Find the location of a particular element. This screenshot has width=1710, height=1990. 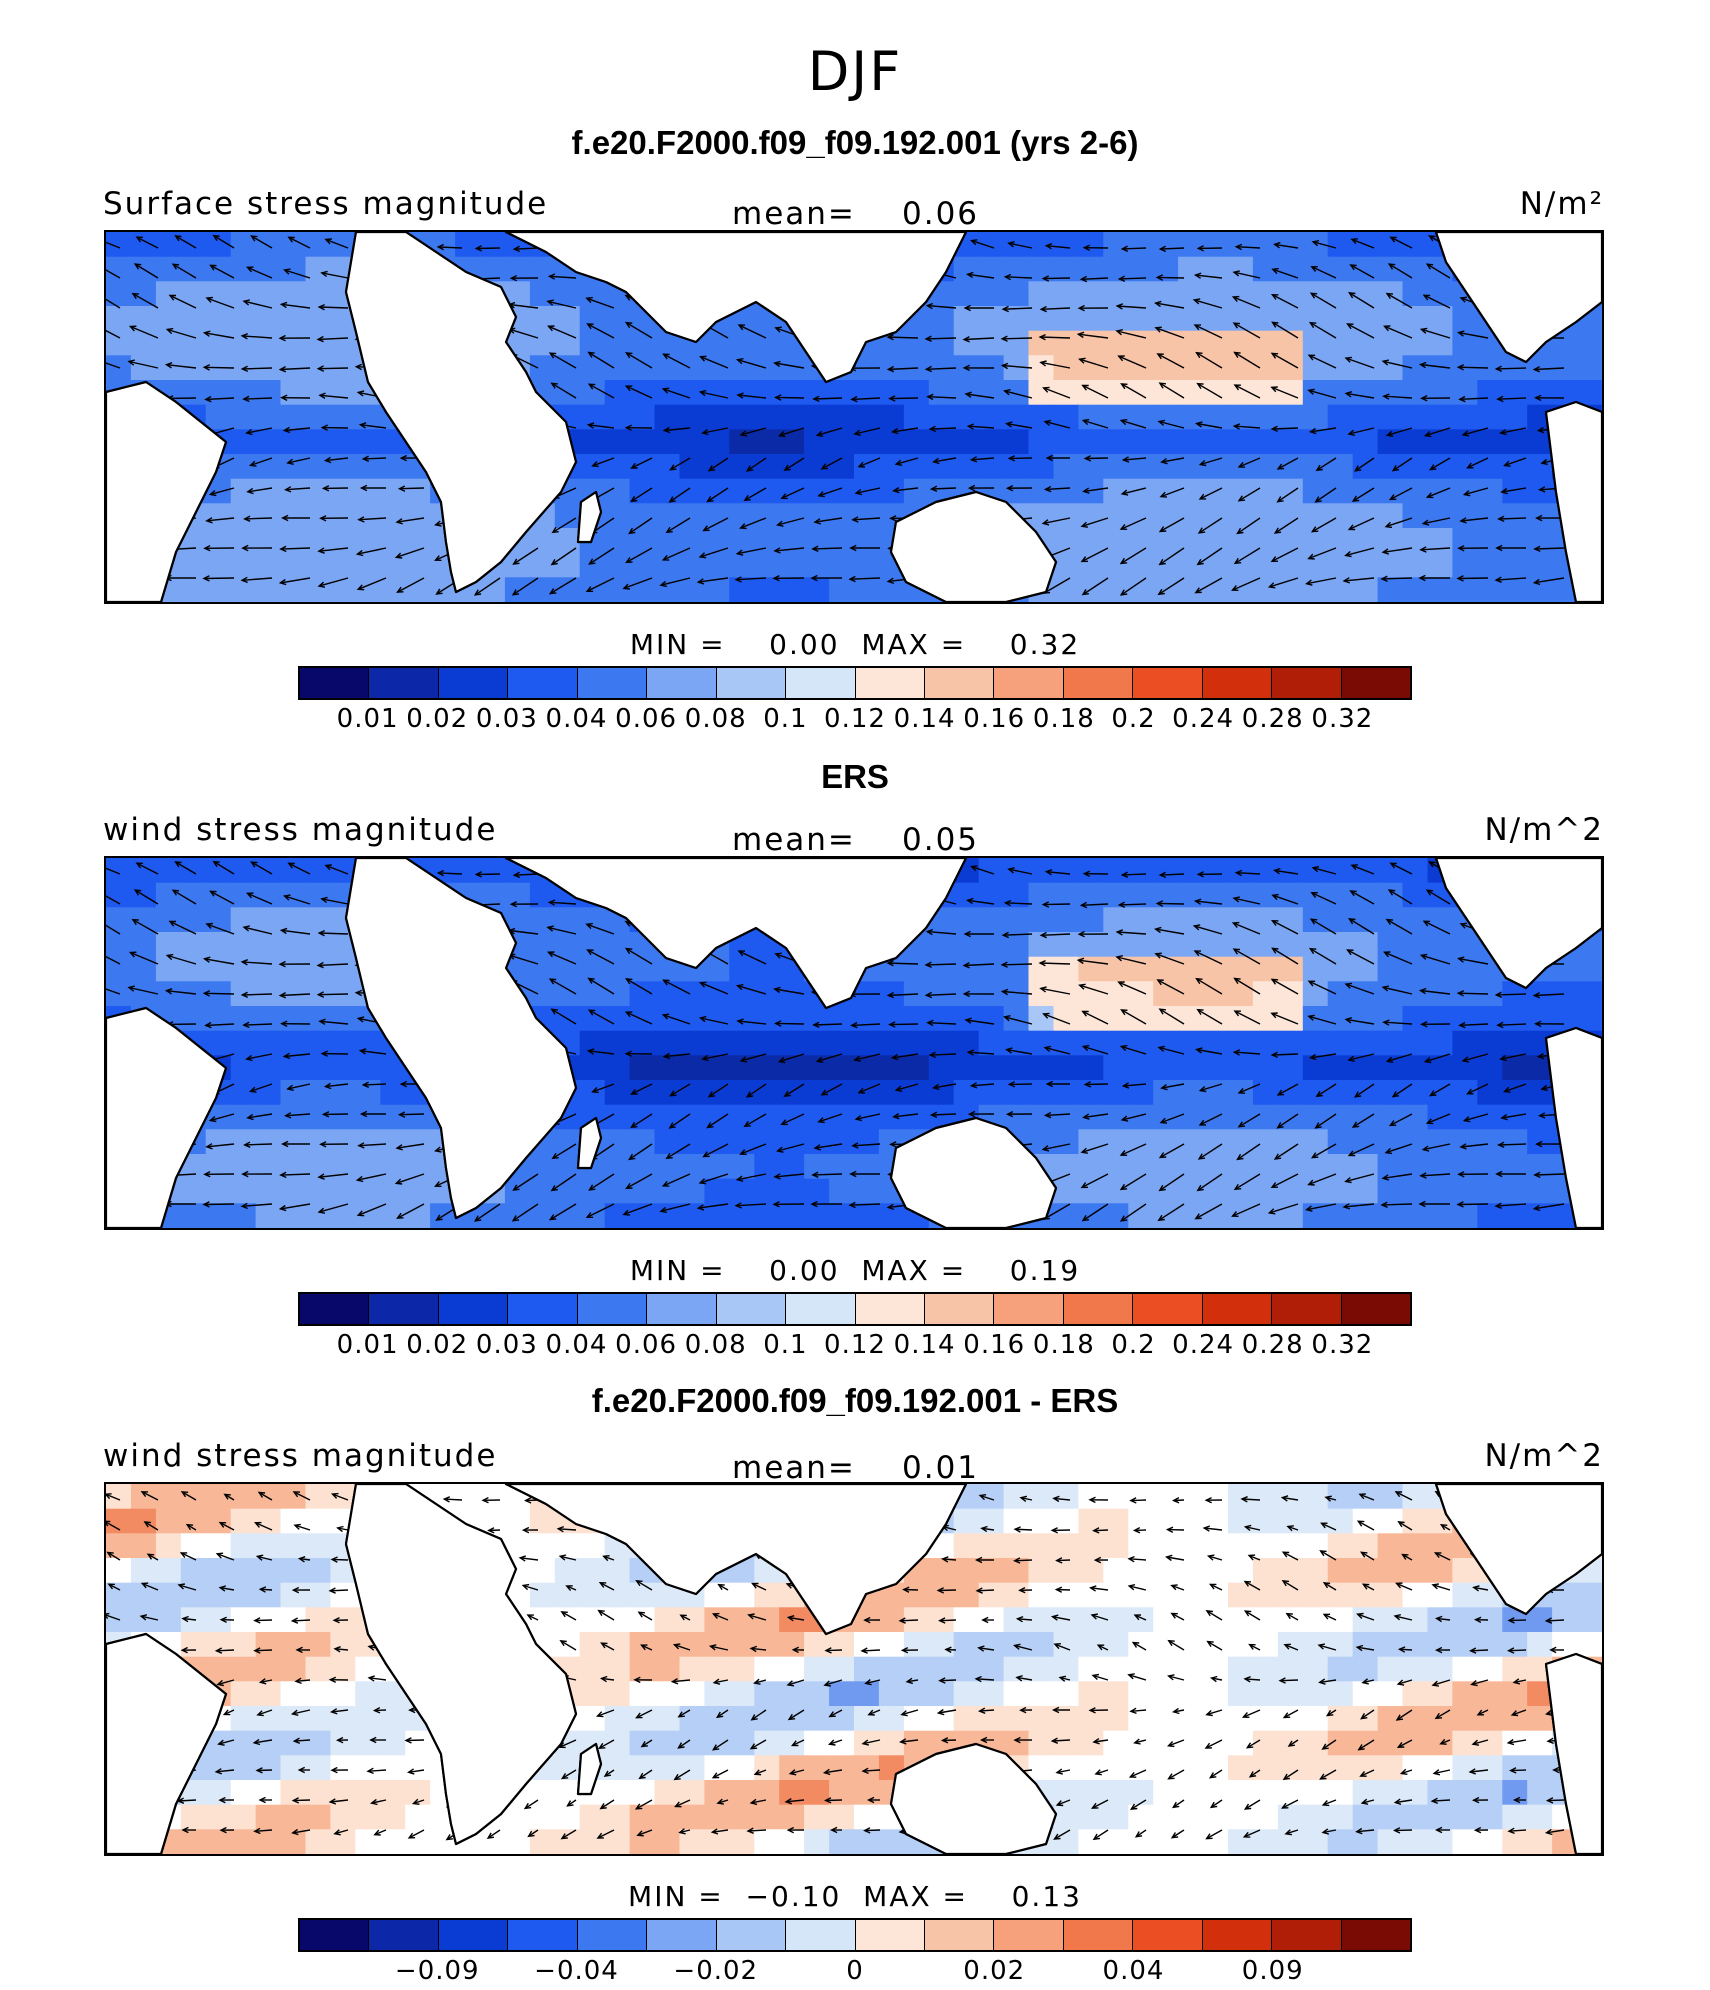

colorbar-tick-label: 0.32 is located at coordinates (1342, 719).